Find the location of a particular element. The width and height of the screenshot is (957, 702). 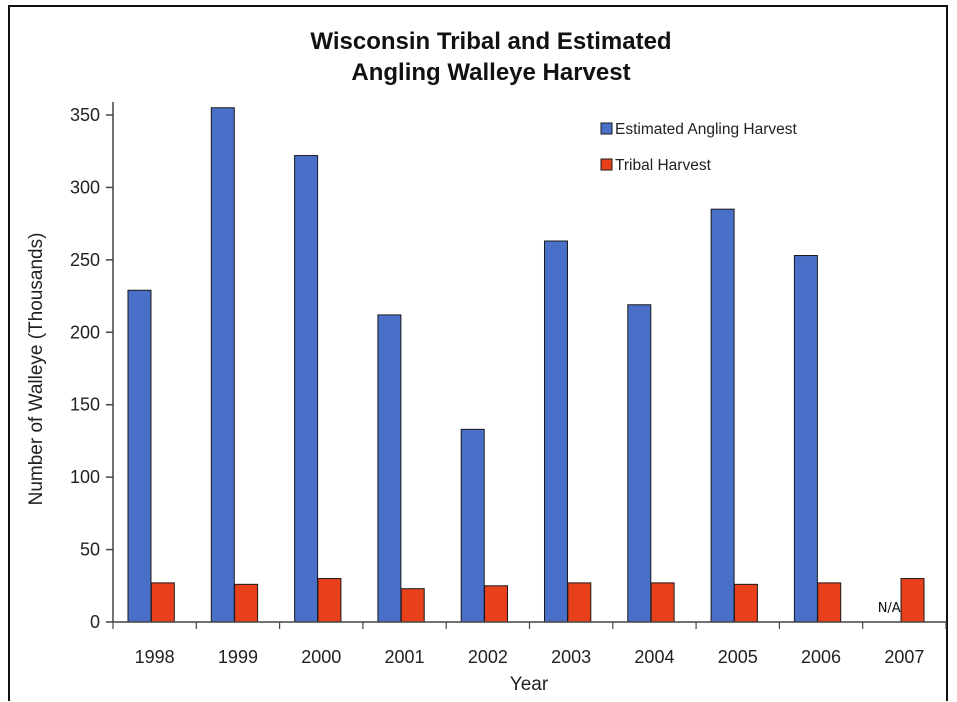

annotations: N/A is located at coordinates (889, 608).